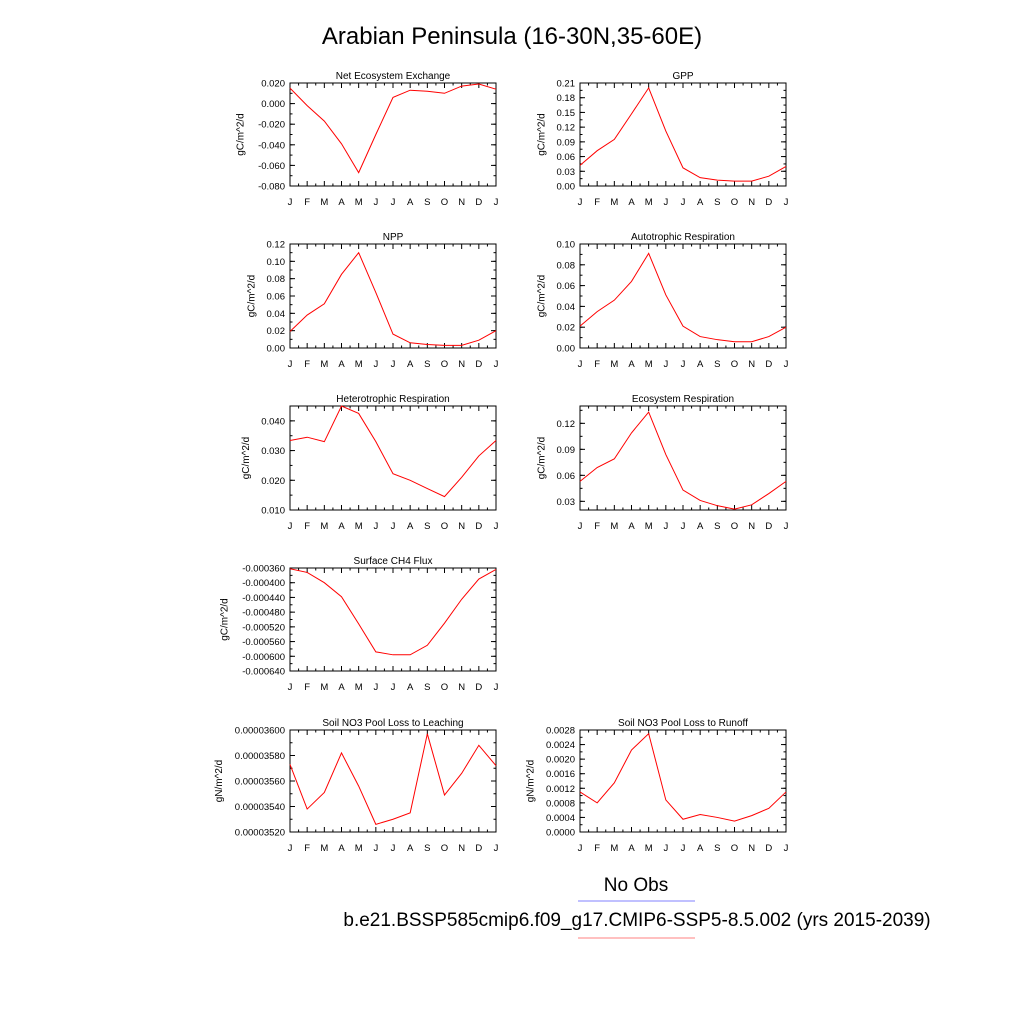 Image resolution: width=1024 pixels, height=1024 pixels. I want to click on y-tick-label: -0.000440, so click(263, 598).